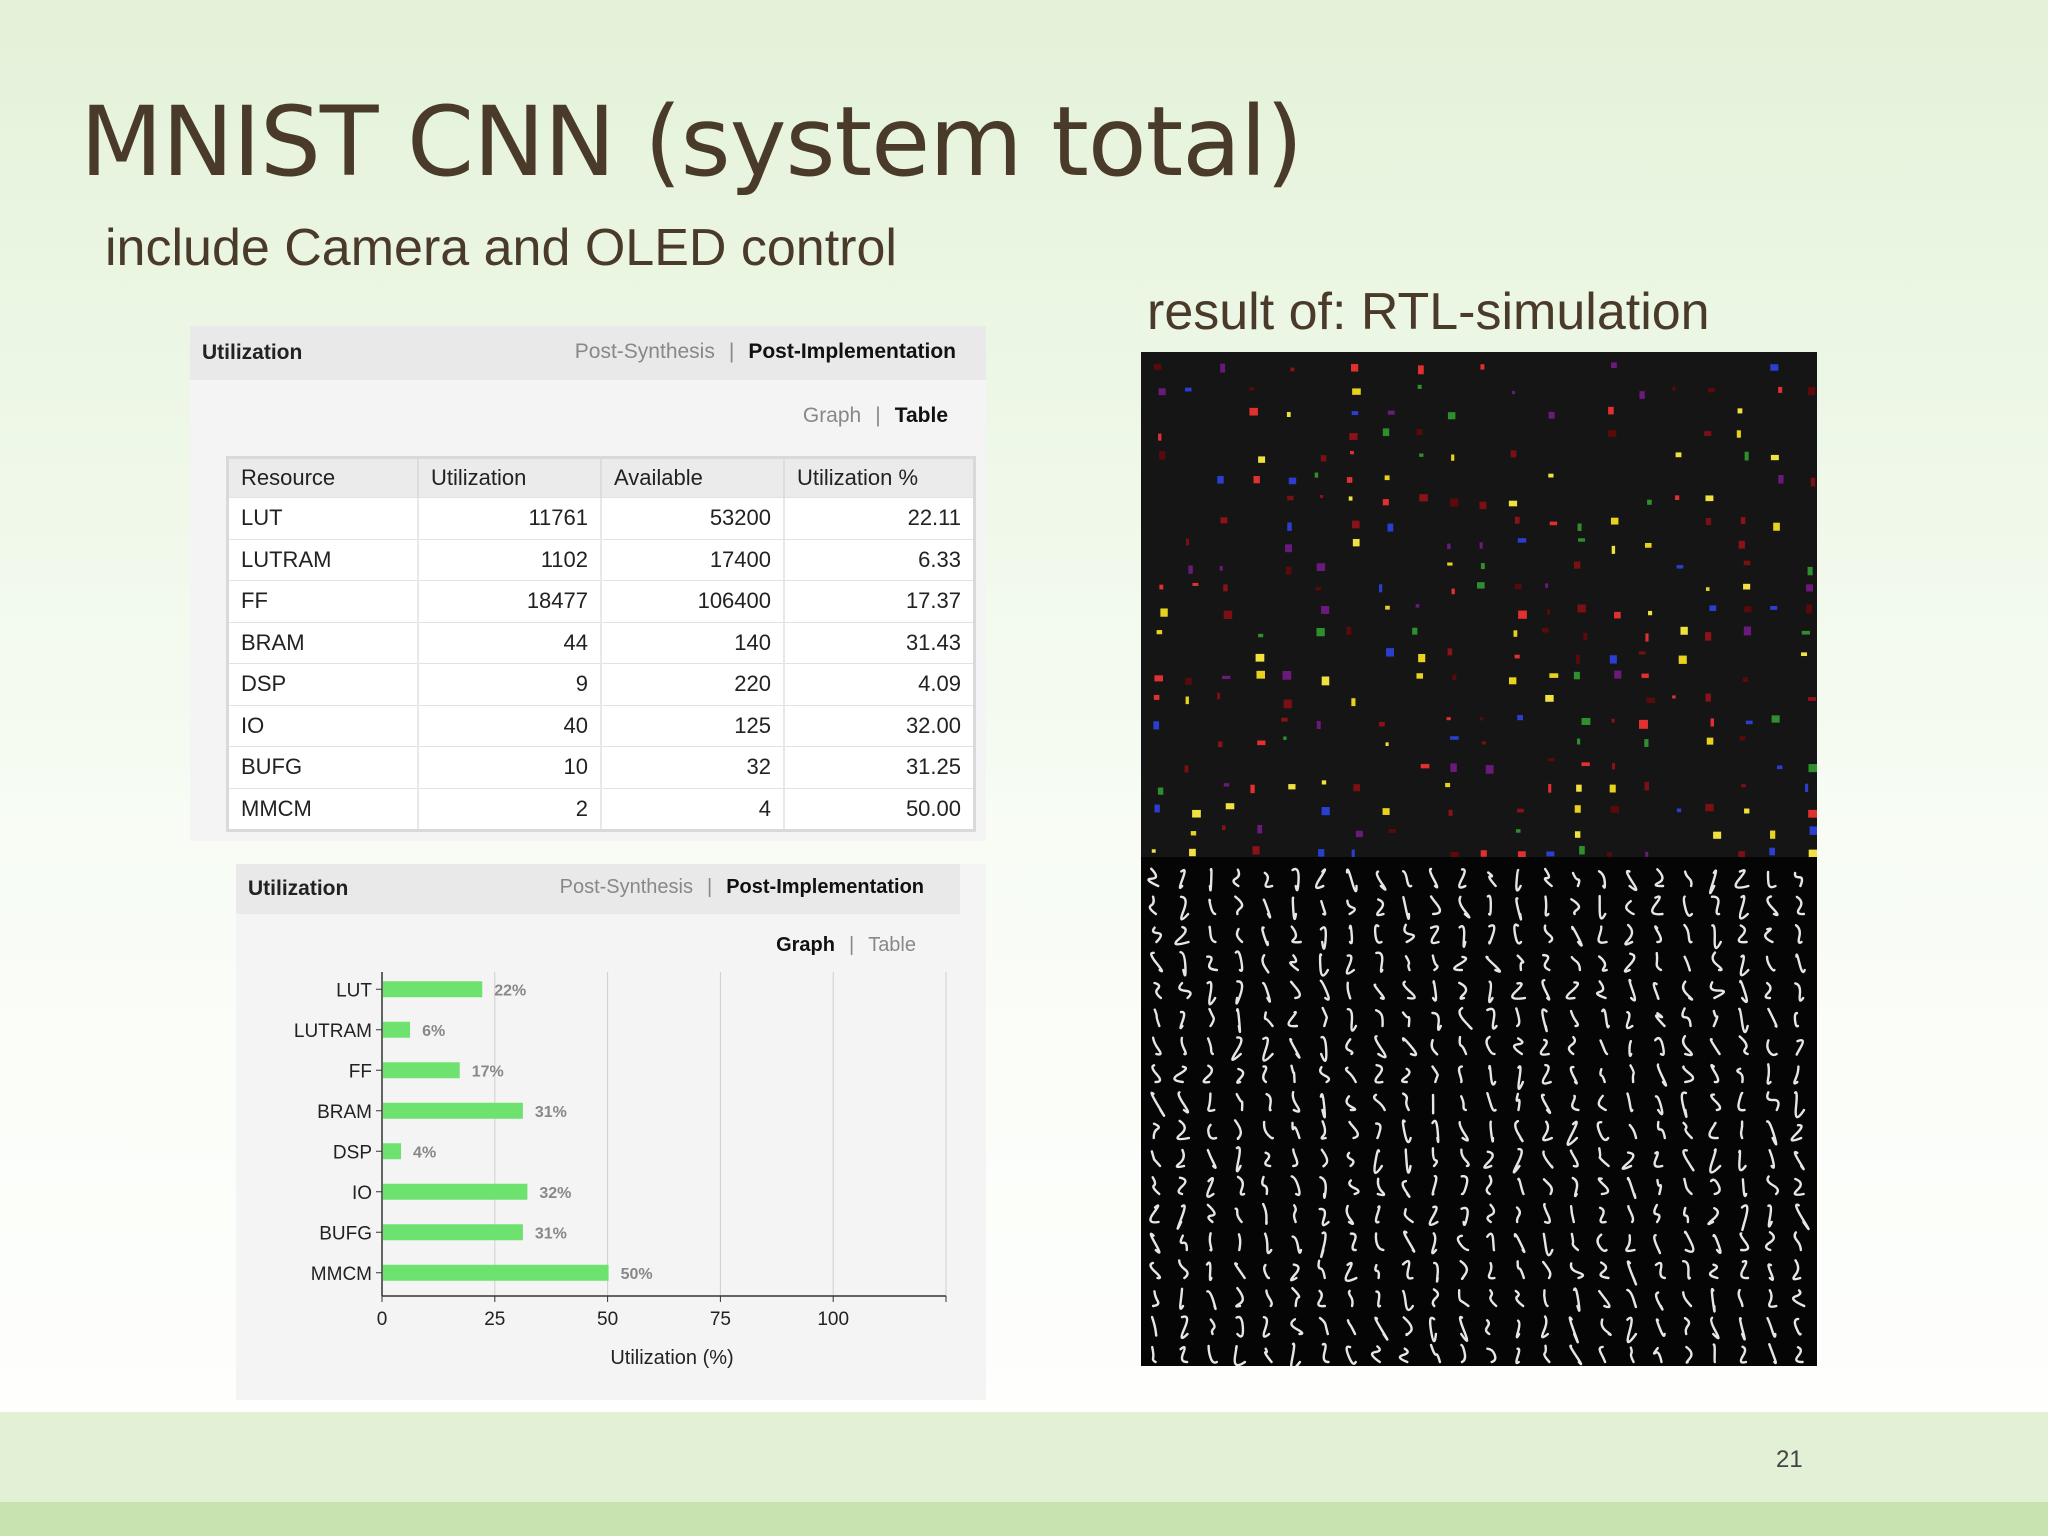 The image size is (2048, 1536). What do you see at coordinates (323, 725) in the screenshot?
I see `cell-resource: IO` at bounding box center [323, 725].